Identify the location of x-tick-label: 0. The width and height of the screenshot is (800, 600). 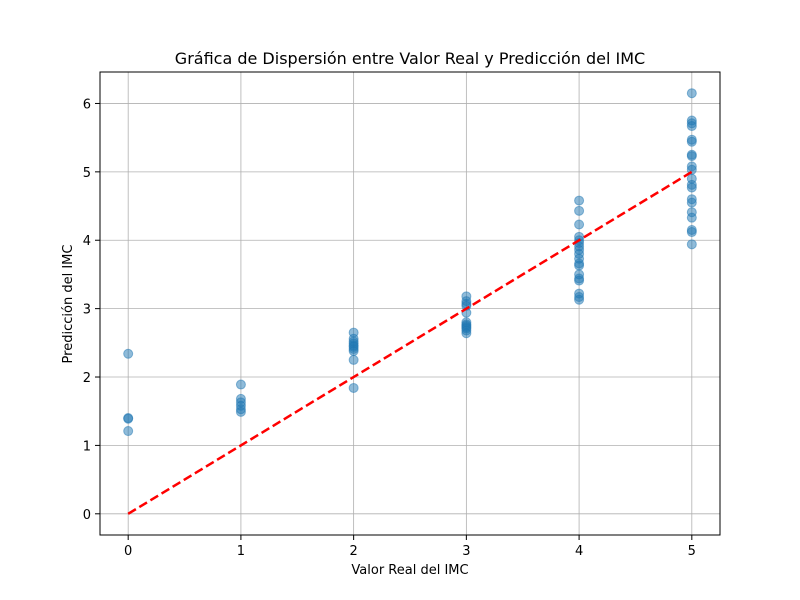
(128, 551).